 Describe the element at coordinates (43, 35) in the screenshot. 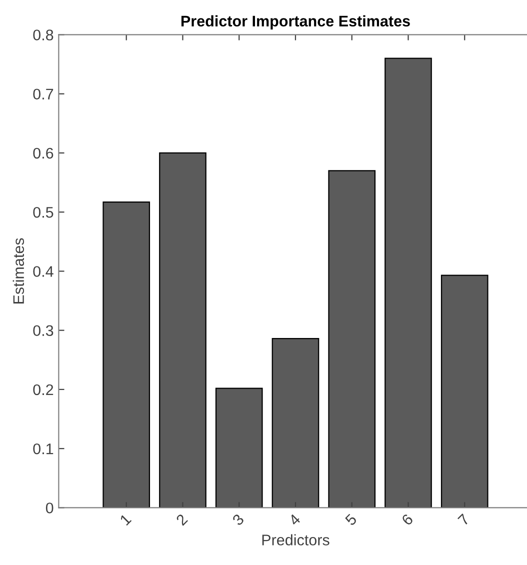

I see `y-tick-label: 0.8` at that location.